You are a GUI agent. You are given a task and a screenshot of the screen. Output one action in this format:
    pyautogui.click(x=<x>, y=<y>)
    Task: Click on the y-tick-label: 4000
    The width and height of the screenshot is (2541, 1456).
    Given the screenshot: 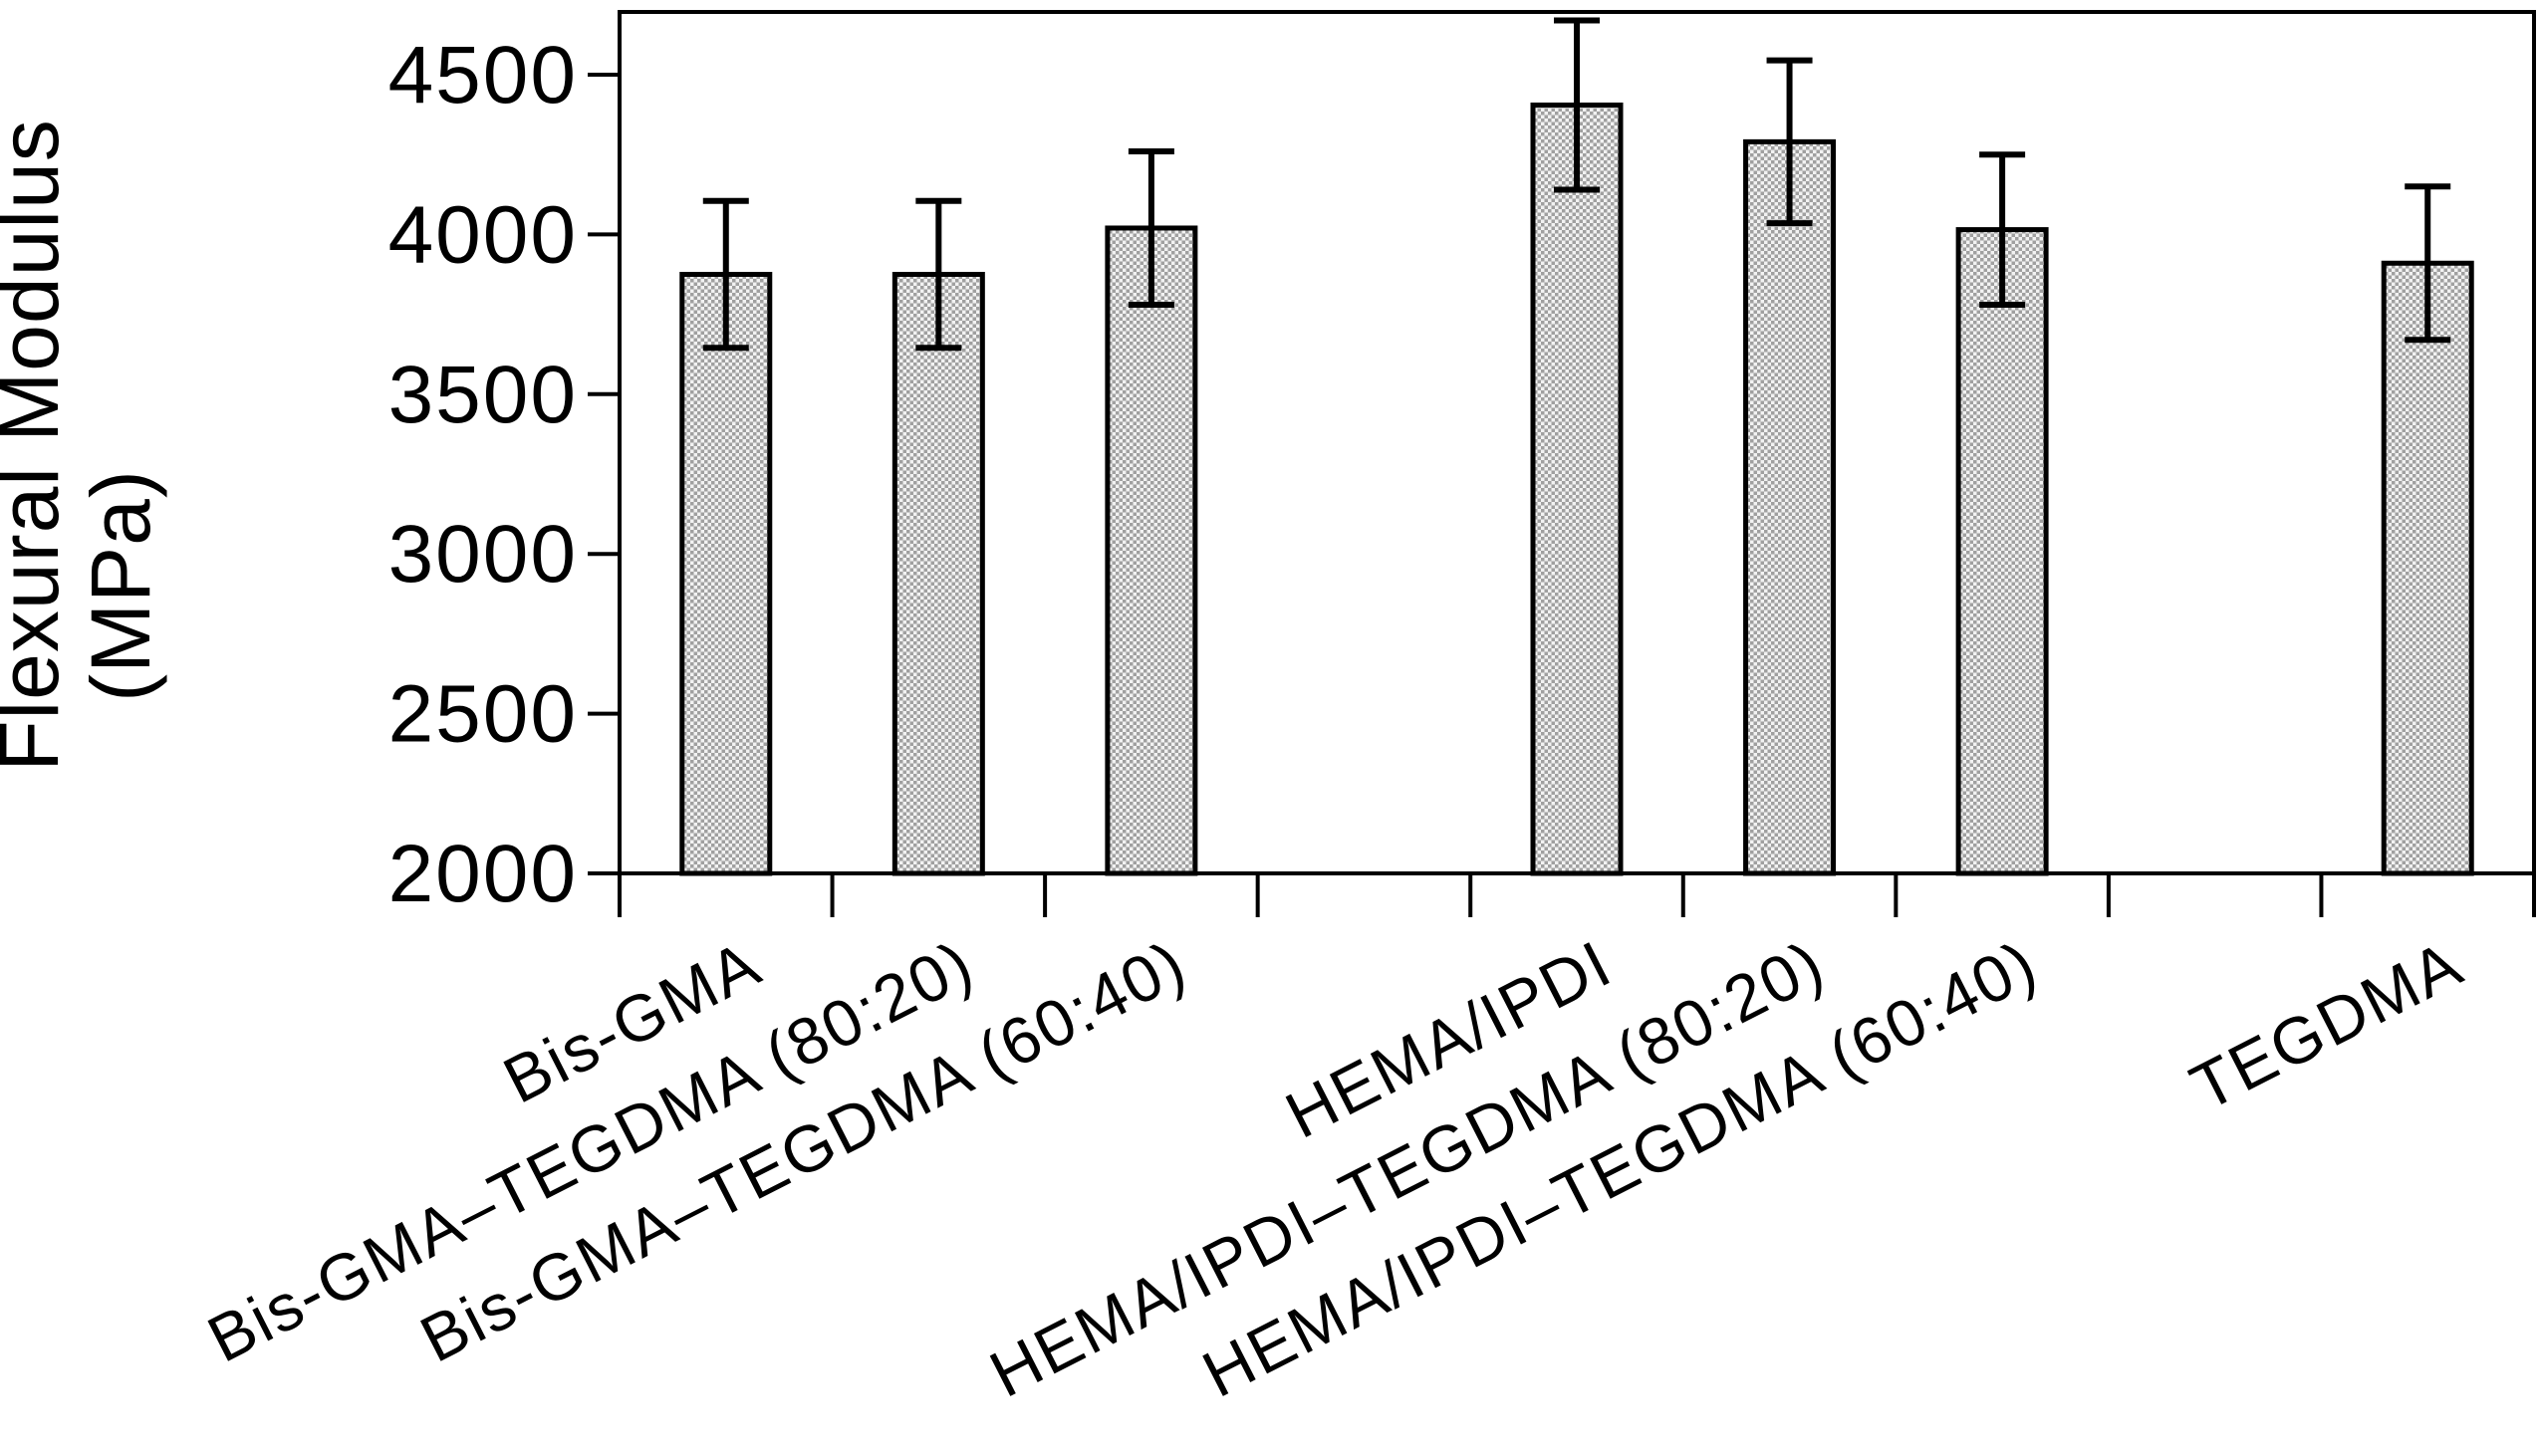 What is the action you would take?
    pyautogui.click(x=483, y=234)
    